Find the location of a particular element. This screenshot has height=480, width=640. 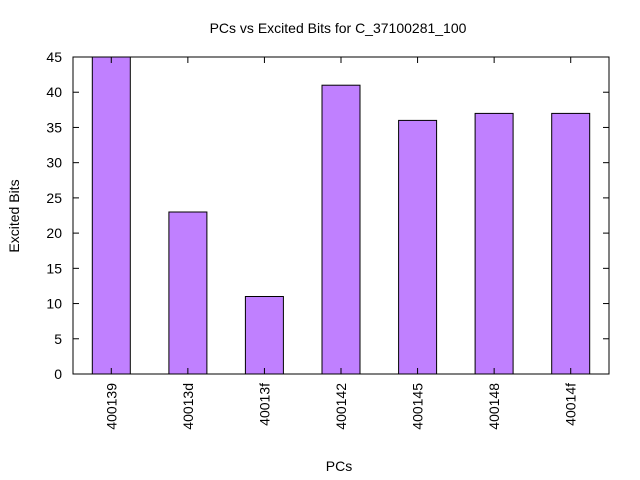

x-tick-label: 40013d is located at coordinates (188, 406).